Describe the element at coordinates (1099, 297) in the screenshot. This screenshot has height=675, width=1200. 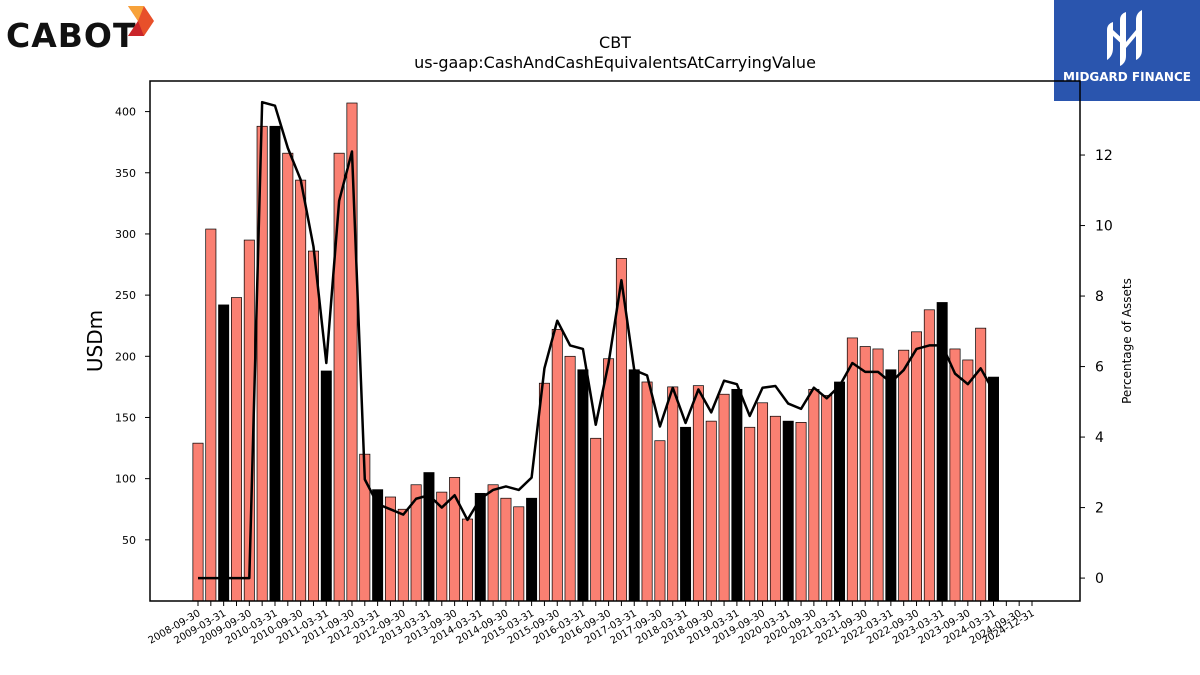
I see `y2-tick-label: 8` at that location.